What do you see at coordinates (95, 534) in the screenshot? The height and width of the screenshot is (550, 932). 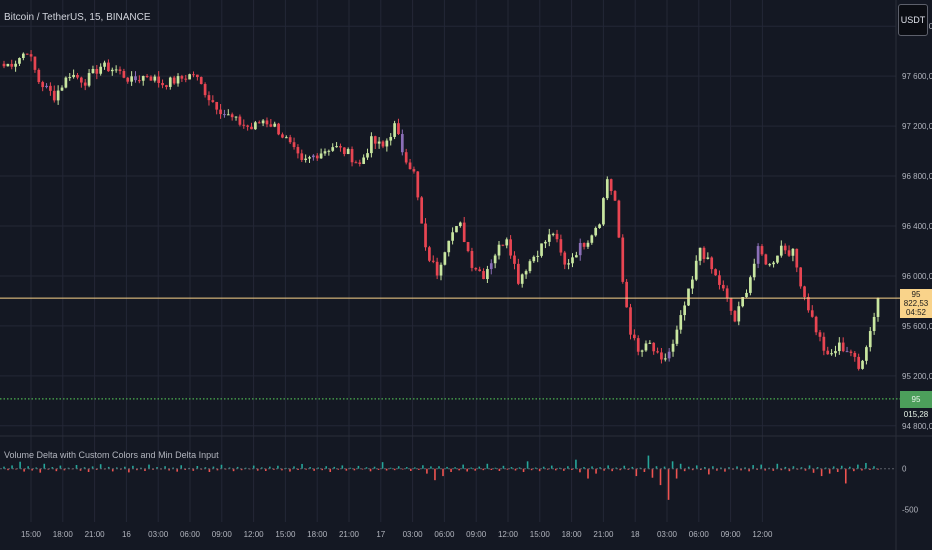 I see `time-tick-label: 21:00` at bounding box center [95, 534].